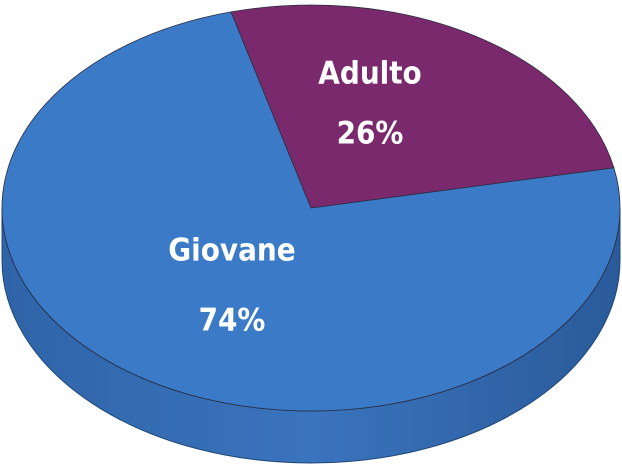 The image size is (622, 474). Describe the element at coordinates (232, 321) in the screenshot. I see `slice-value-label: 74%` at that location.